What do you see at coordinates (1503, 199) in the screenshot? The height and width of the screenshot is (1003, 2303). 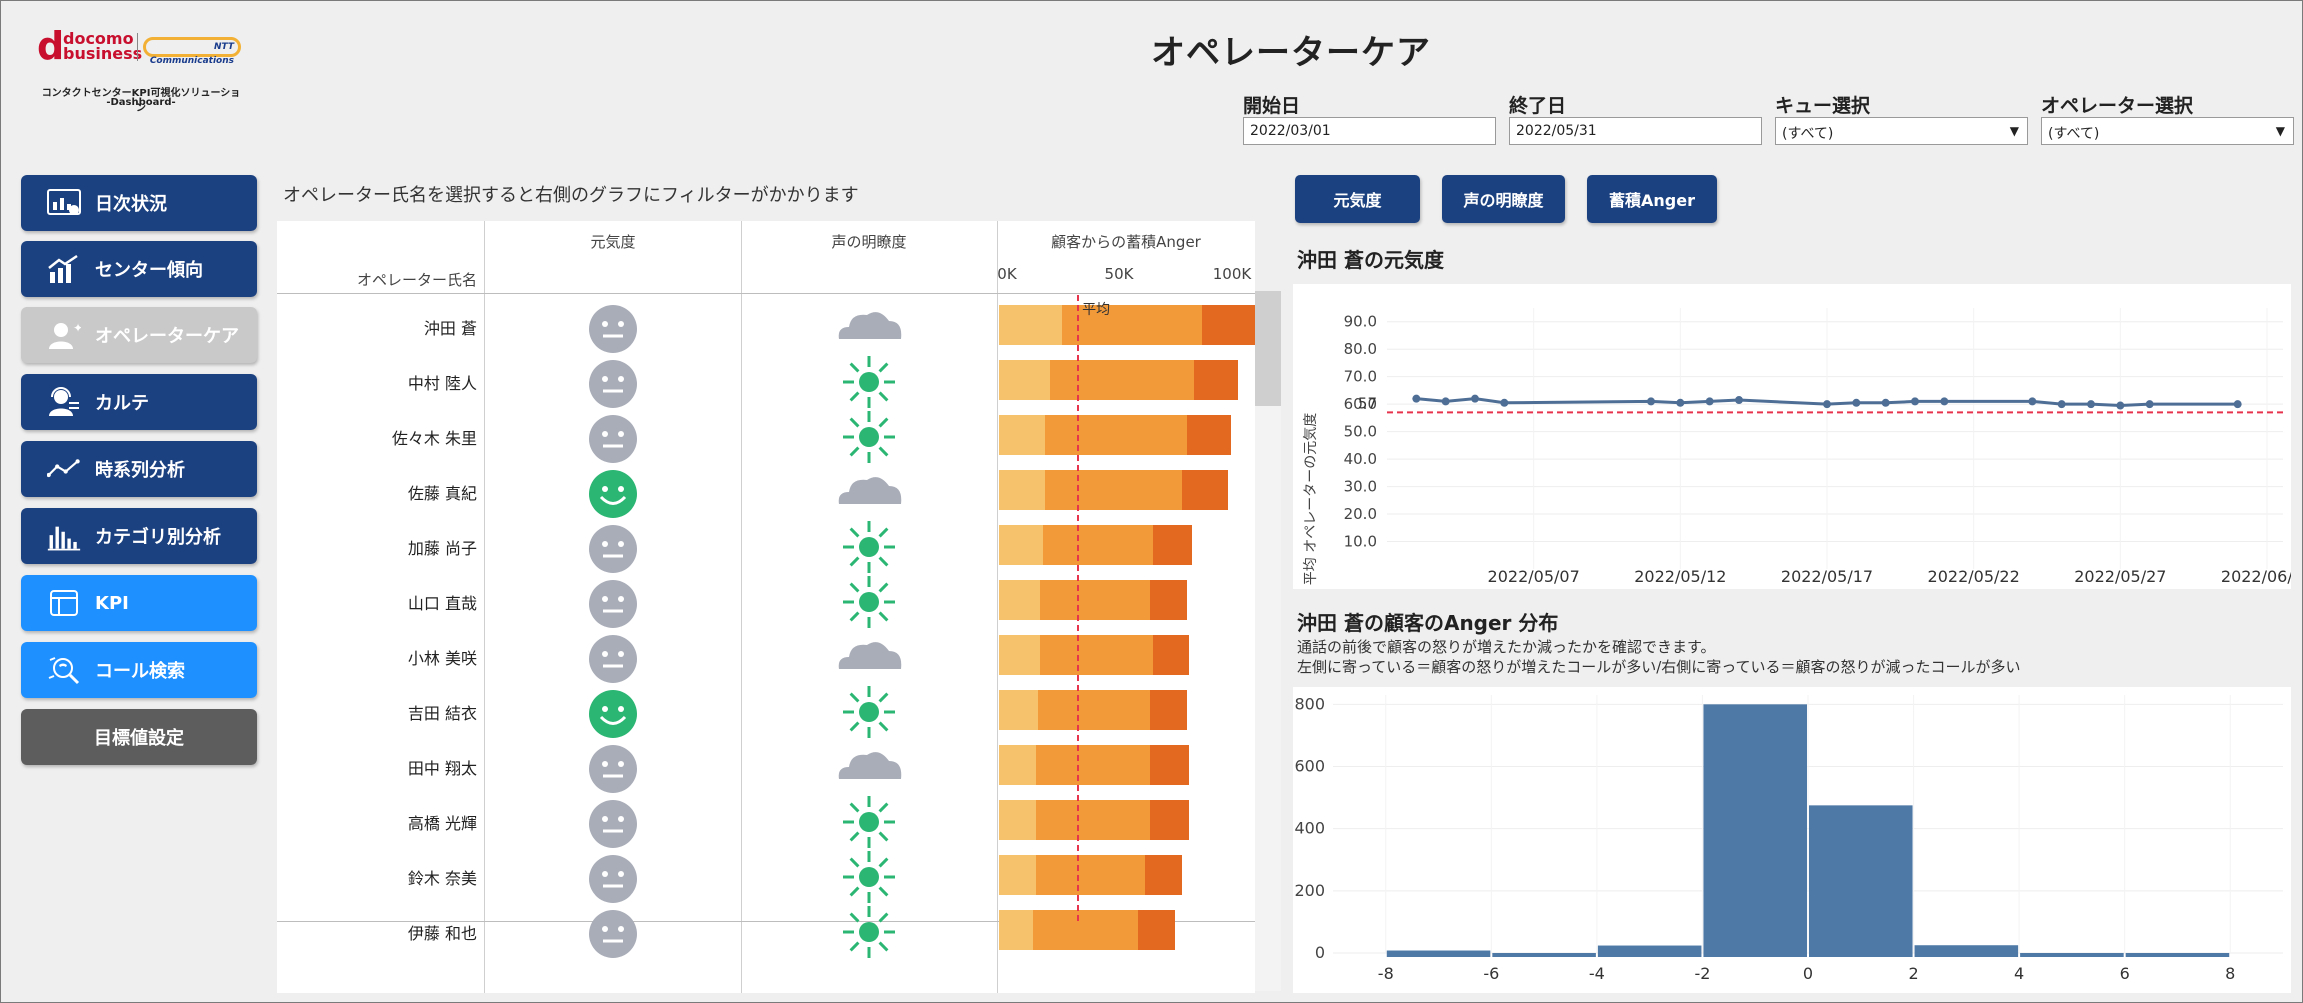 I see `clarity-button: 声の明瞭度` at bounding box center [1503, 199].